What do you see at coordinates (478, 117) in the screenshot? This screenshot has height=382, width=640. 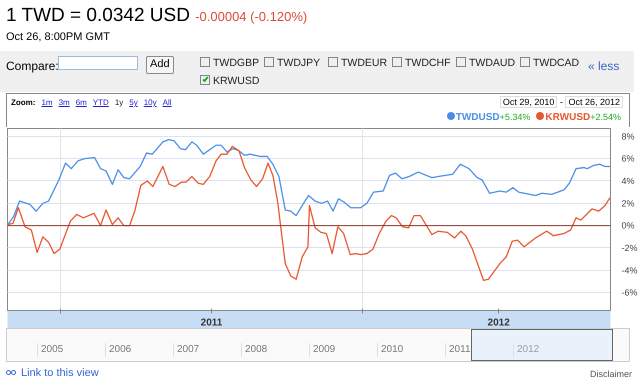 I see `legend-label: TWDUSD` at bounding box center [478, 117].